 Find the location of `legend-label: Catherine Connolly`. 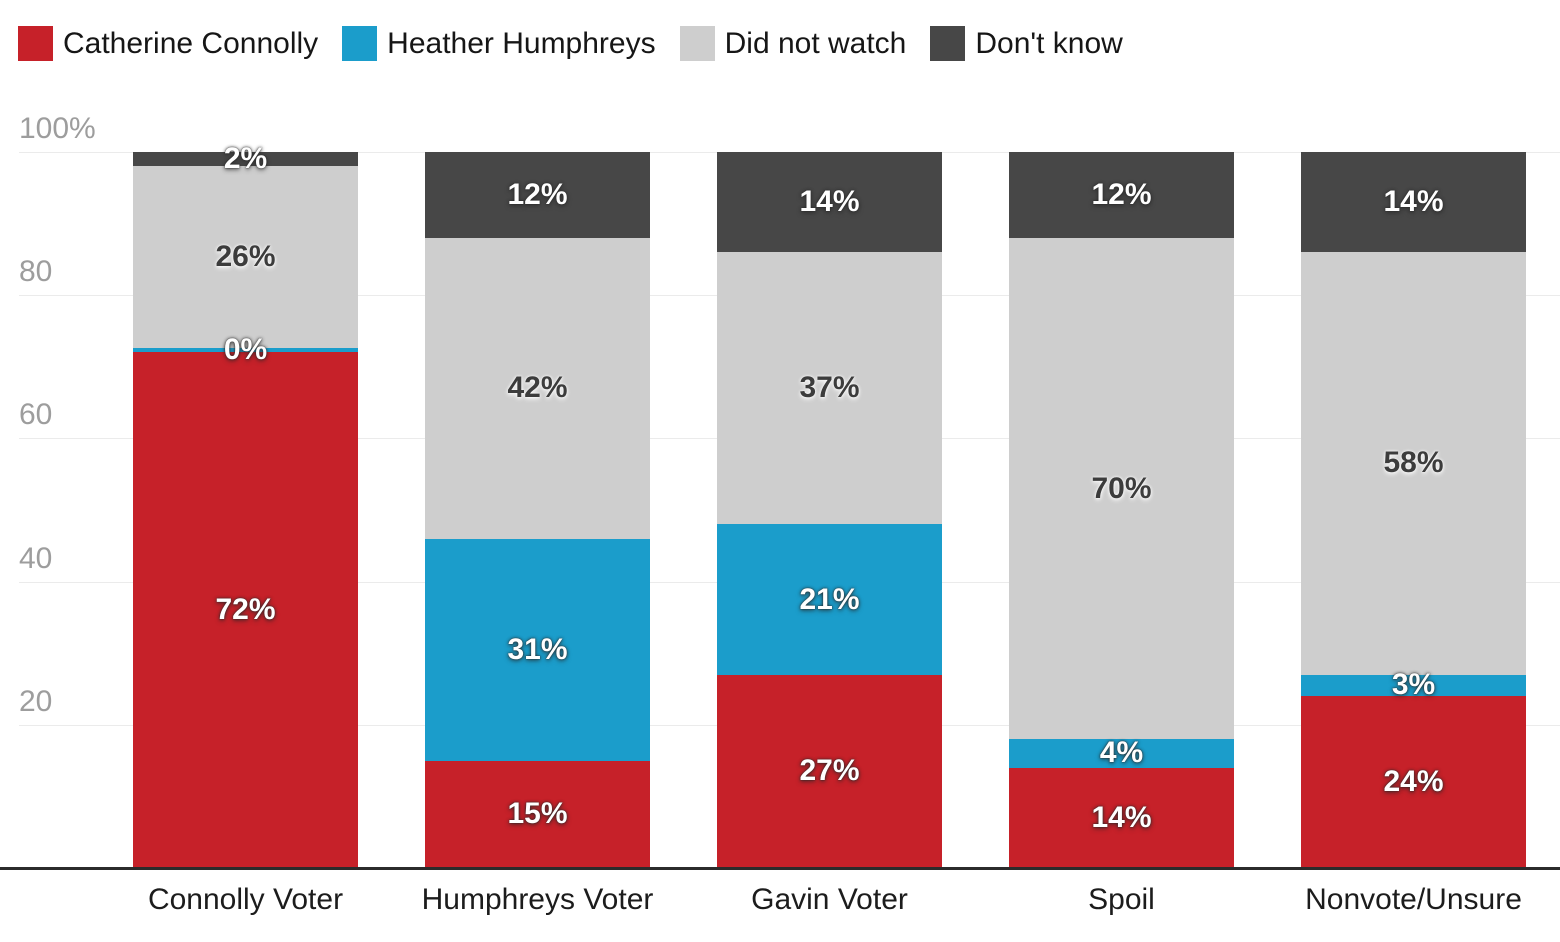

legend-label: Catherine Connolly is located at coordinates (191, 43).